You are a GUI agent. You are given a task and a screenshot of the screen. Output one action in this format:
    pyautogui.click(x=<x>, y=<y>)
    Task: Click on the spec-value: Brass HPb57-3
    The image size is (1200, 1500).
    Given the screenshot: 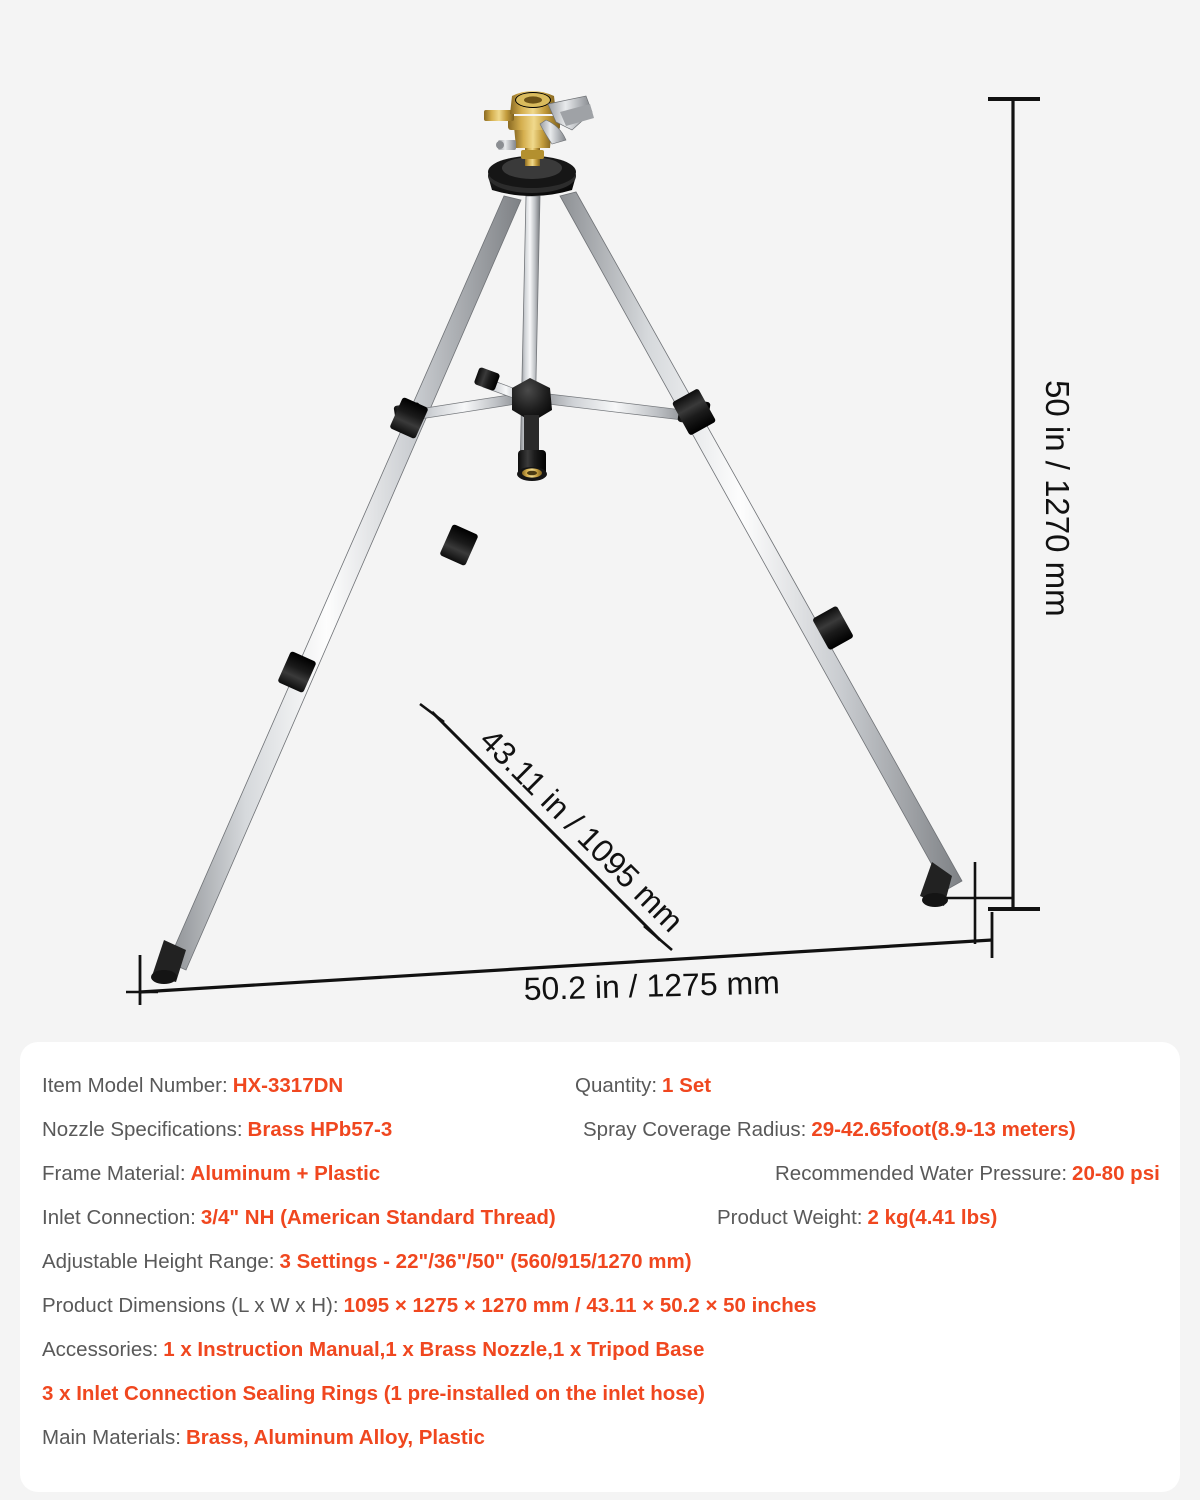 What is the action you would take?
    pyautogui.click(x=320, y=1129)
    